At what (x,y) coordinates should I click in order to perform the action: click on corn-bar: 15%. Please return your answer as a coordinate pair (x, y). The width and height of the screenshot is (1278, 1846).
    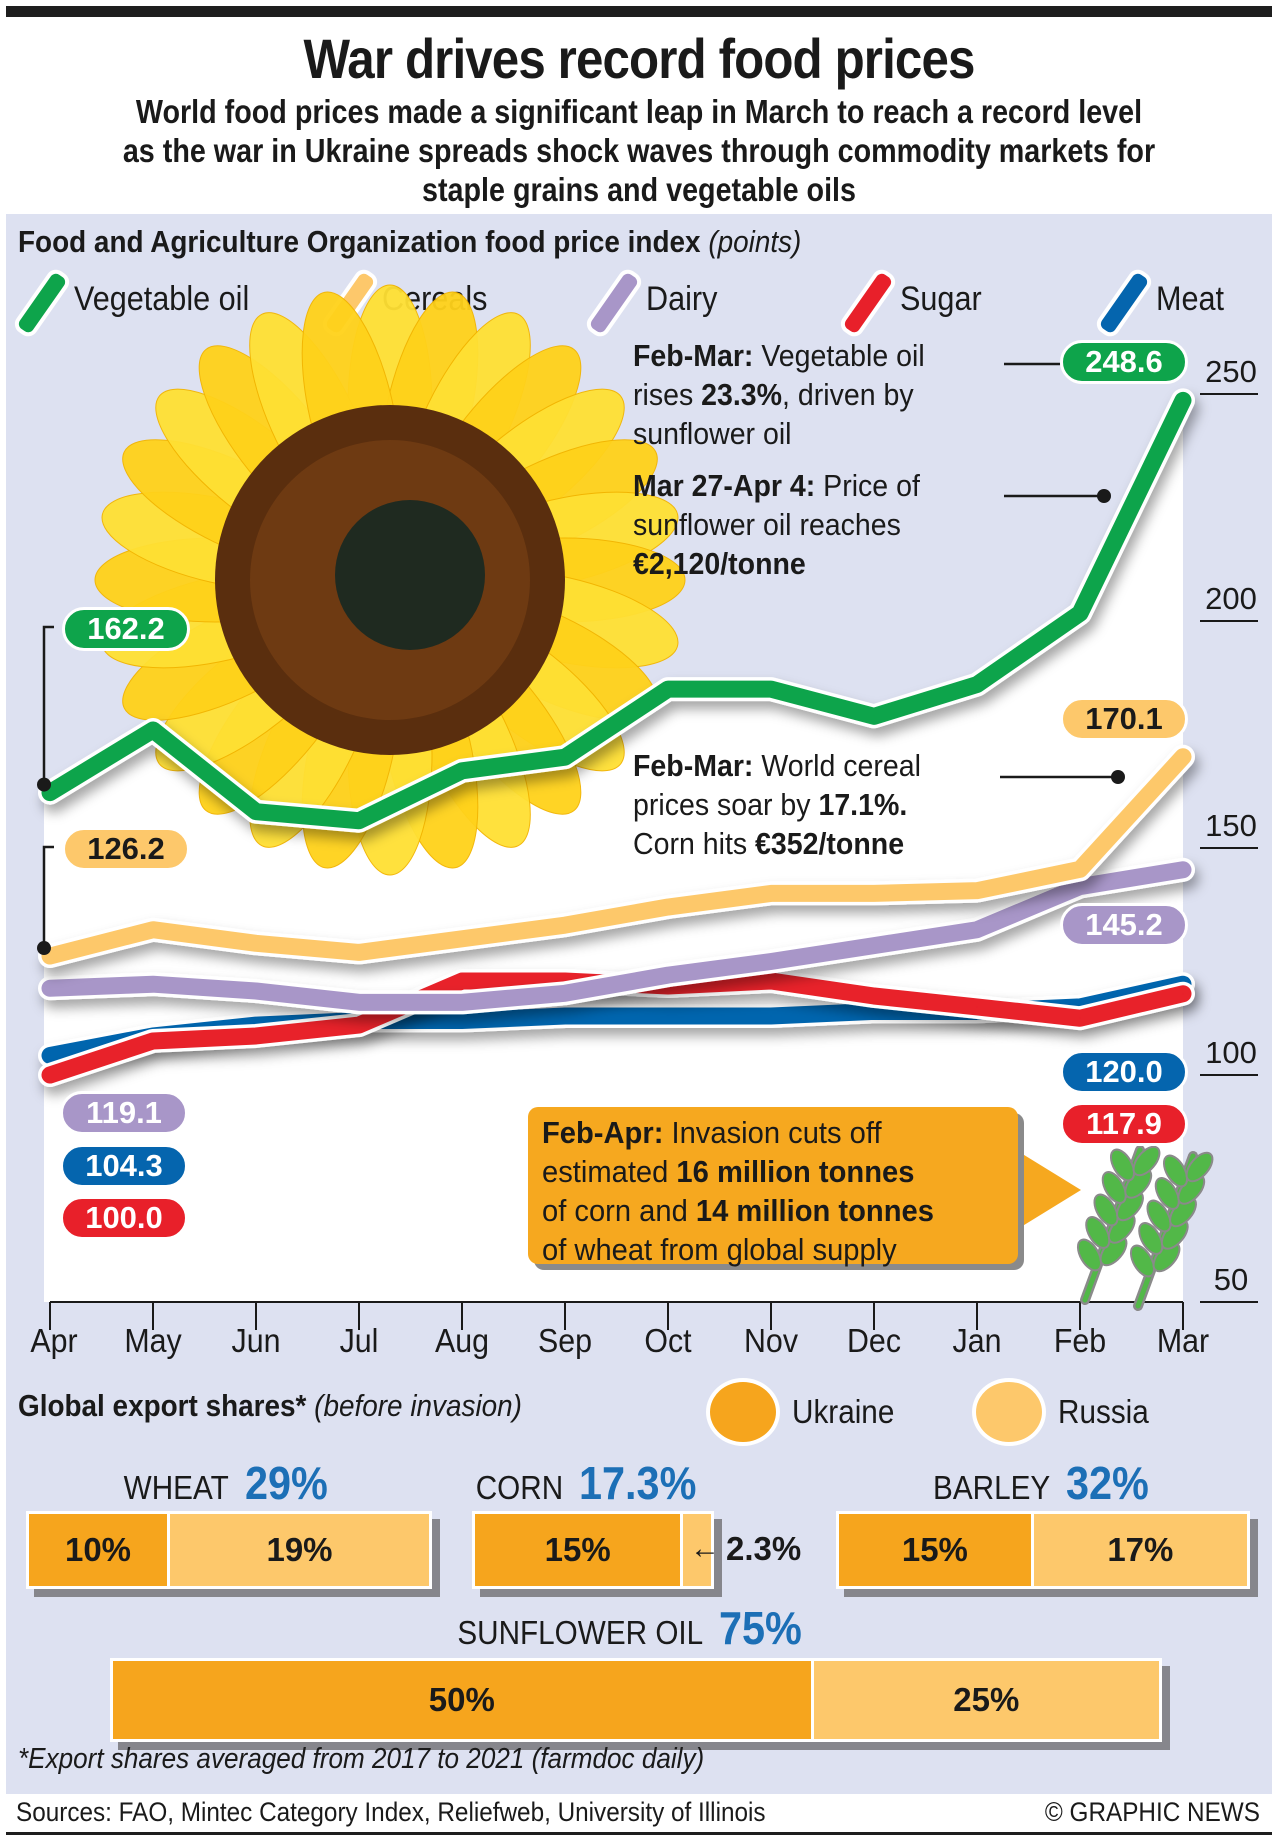
    Looking at the image, I should click on (593, 1550).